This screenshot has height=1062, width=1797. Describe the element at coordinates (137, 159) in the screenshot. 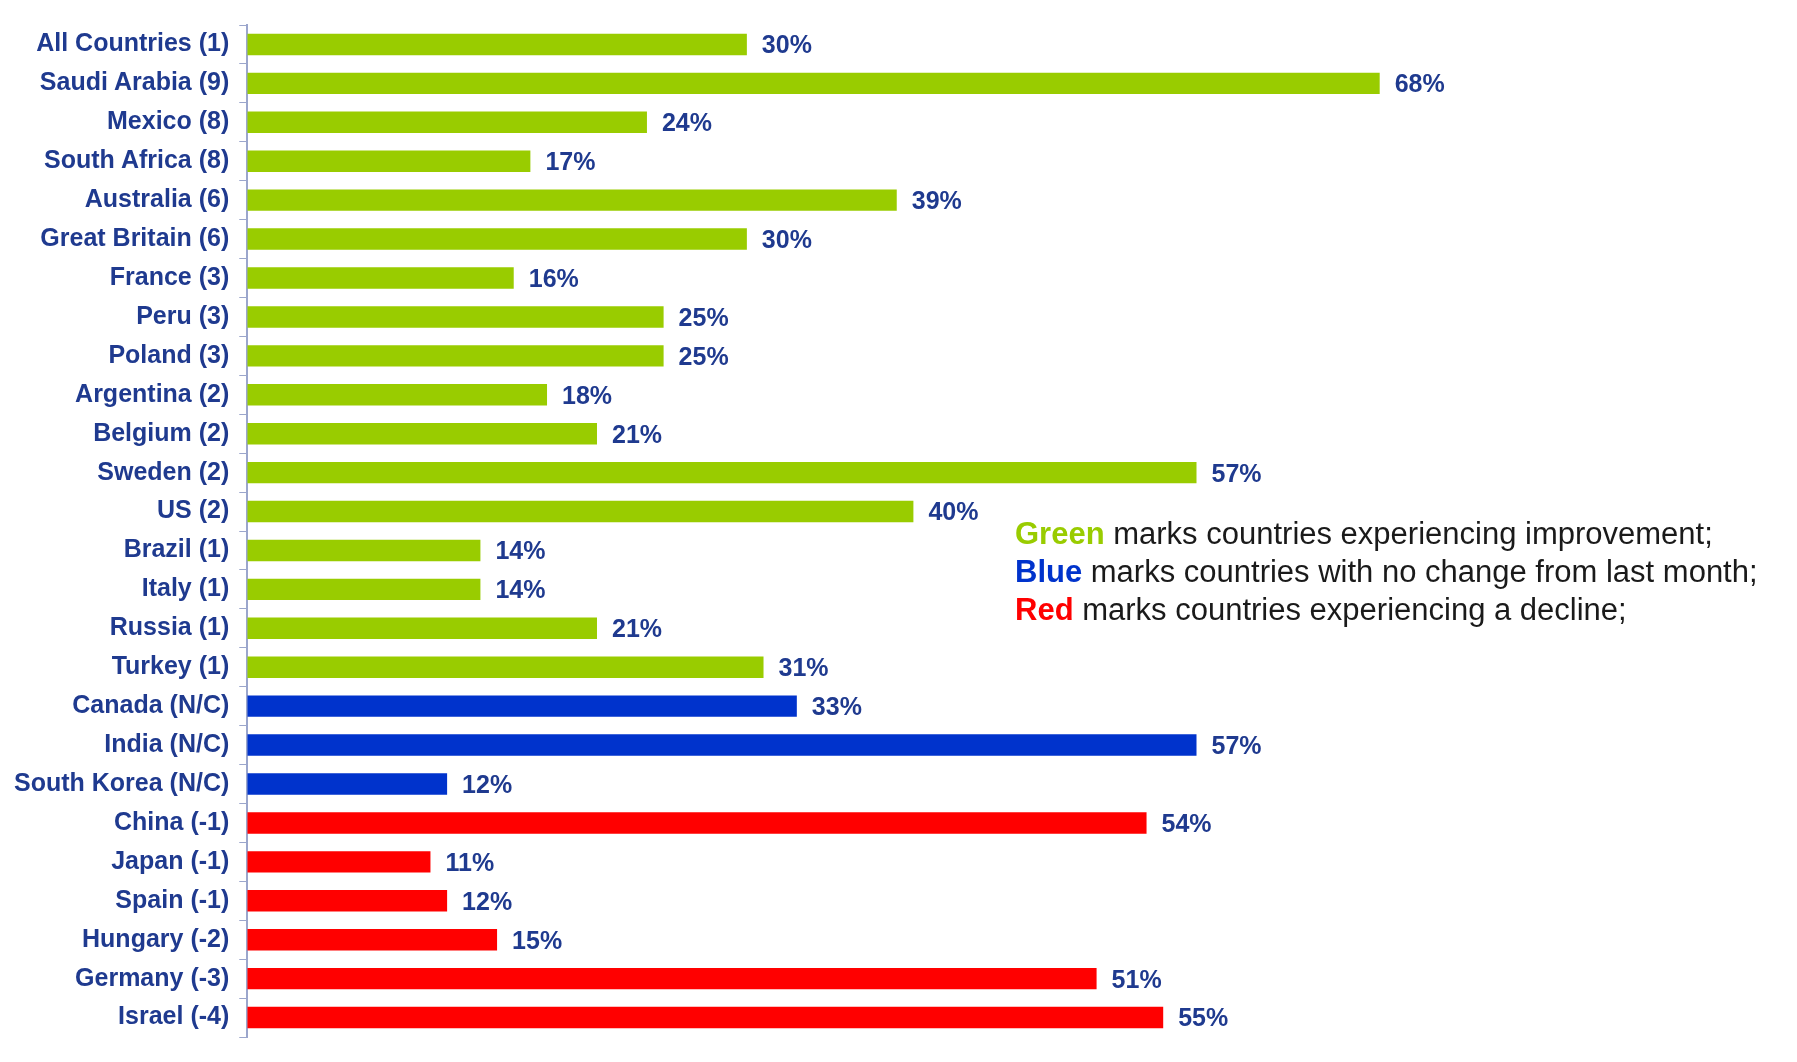

I see `y-tick-label: South Africa (8)` at that location.